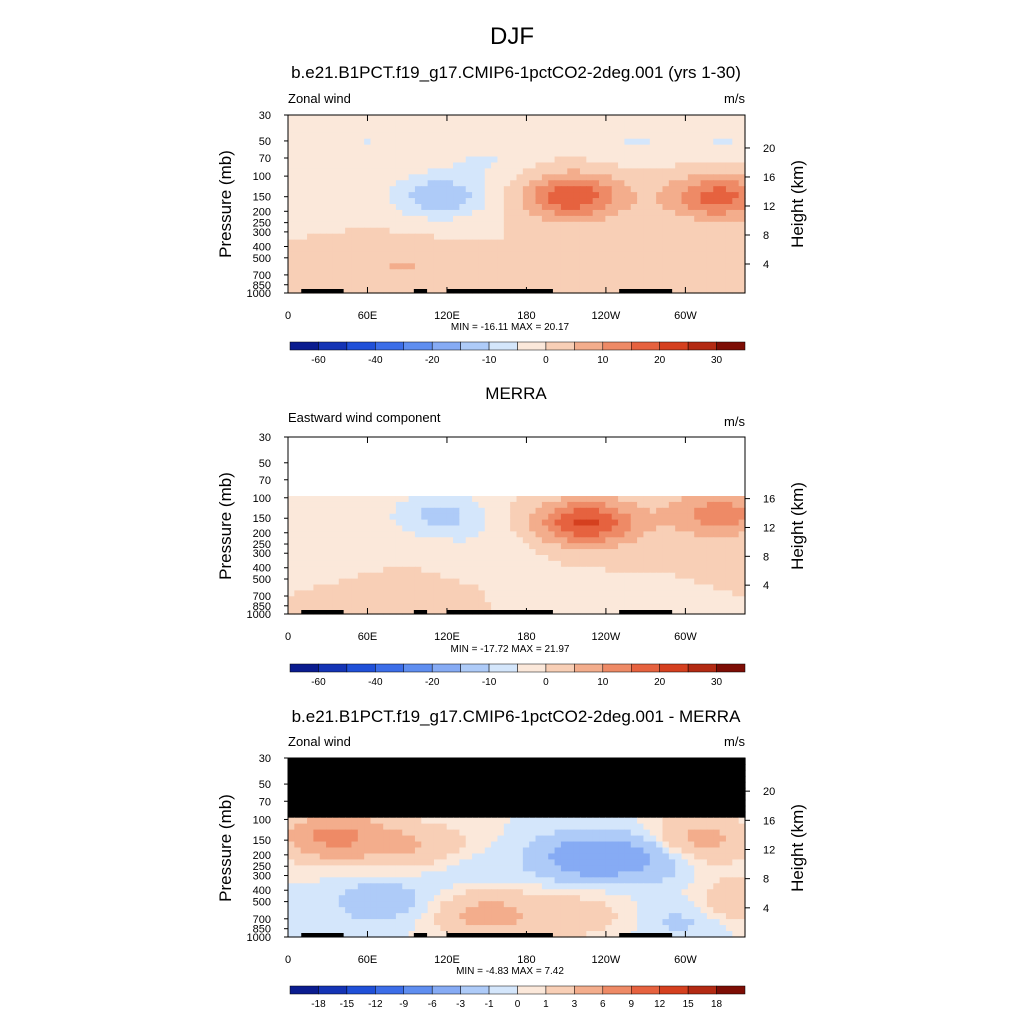  I want to click on y-tick-label: 50, so click(265, 142).